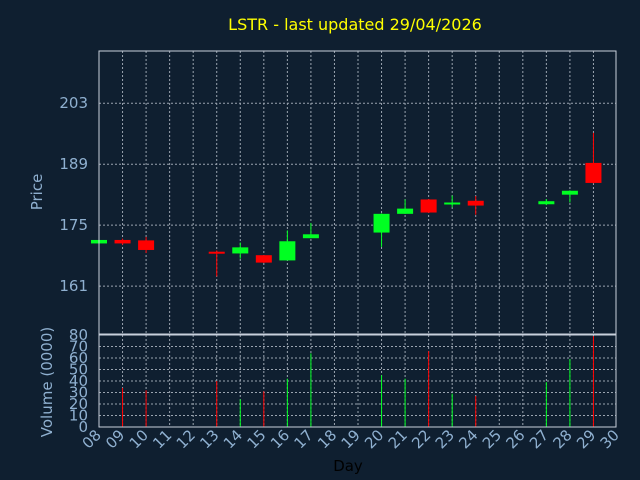 This screenshot has height=480, width=640. Describe the element at coordinates (348, 466) in the screenshot. I see `day-axis-label: Day` at that location.